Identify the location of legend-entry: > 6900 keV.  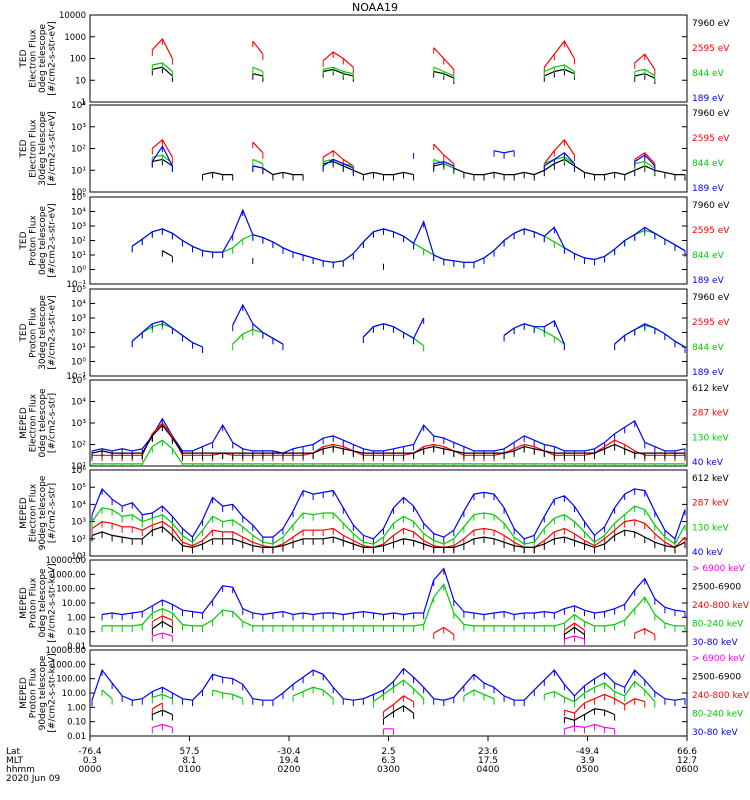
(719, 569).